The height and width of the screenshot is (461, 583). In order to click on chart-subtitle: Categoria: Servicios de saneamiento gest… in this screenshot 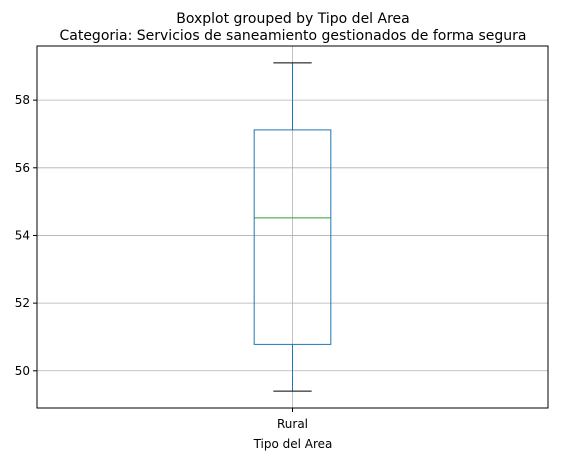, I will do `click(292, 36)`.